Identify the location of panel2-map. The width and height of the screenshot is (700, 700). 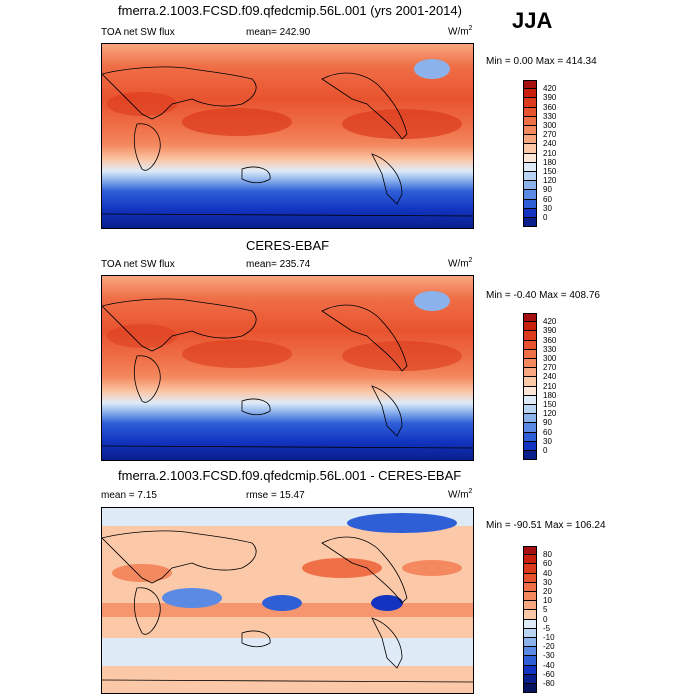
(287, 368).